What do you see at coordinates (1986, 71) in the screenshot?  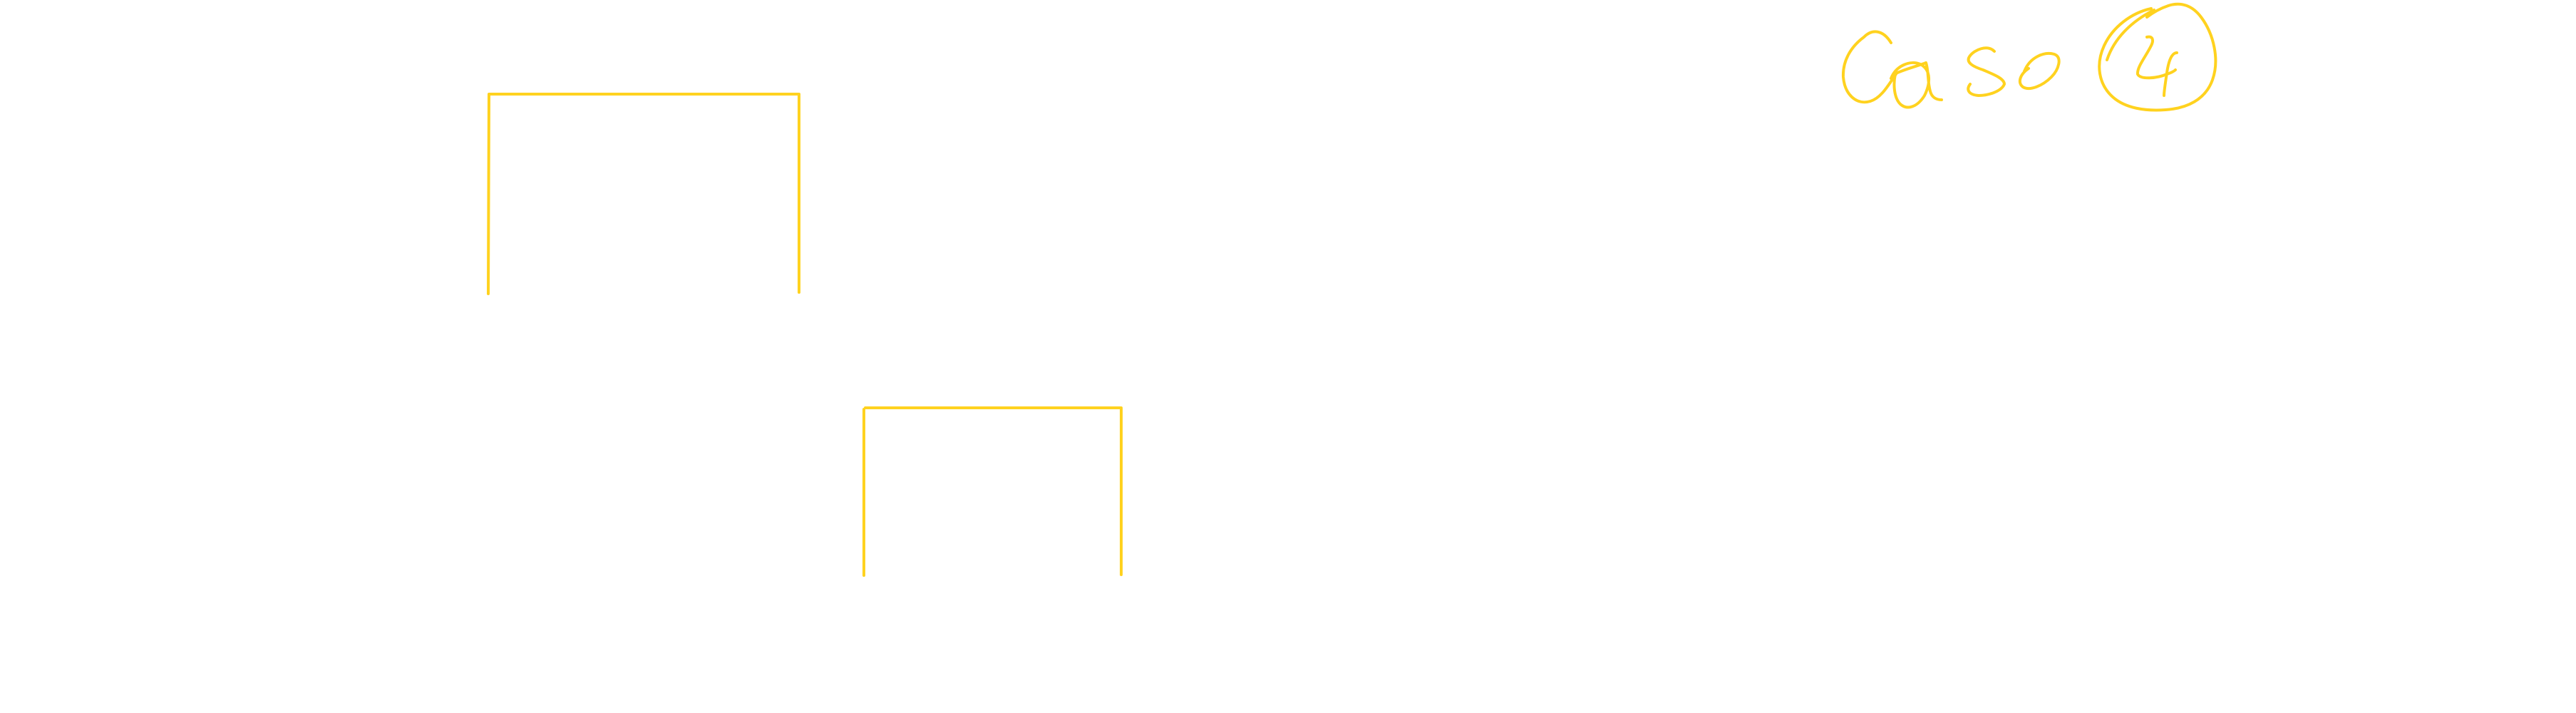 I see `handwritten-letter-s` at bounding box center [1986, 71].